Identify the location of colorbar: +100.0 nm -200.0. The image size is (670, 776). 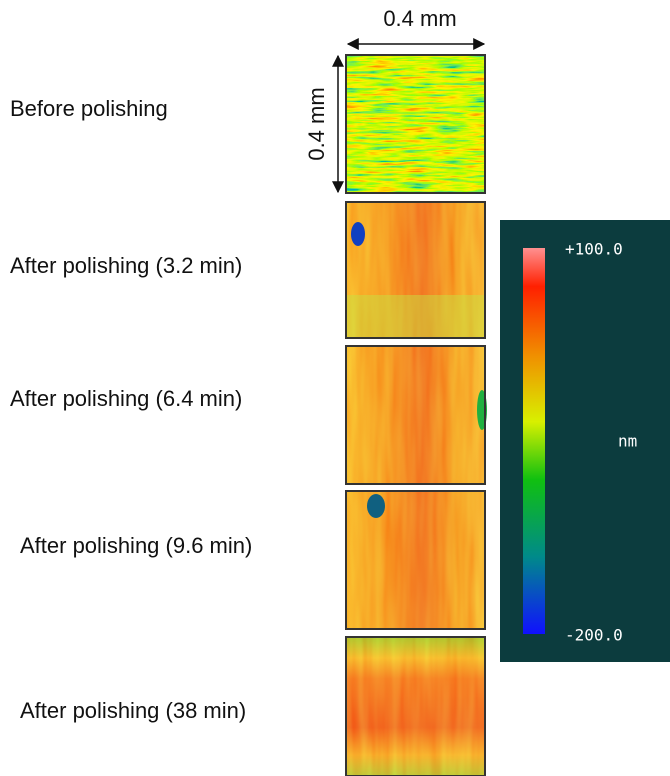
(585, 441).